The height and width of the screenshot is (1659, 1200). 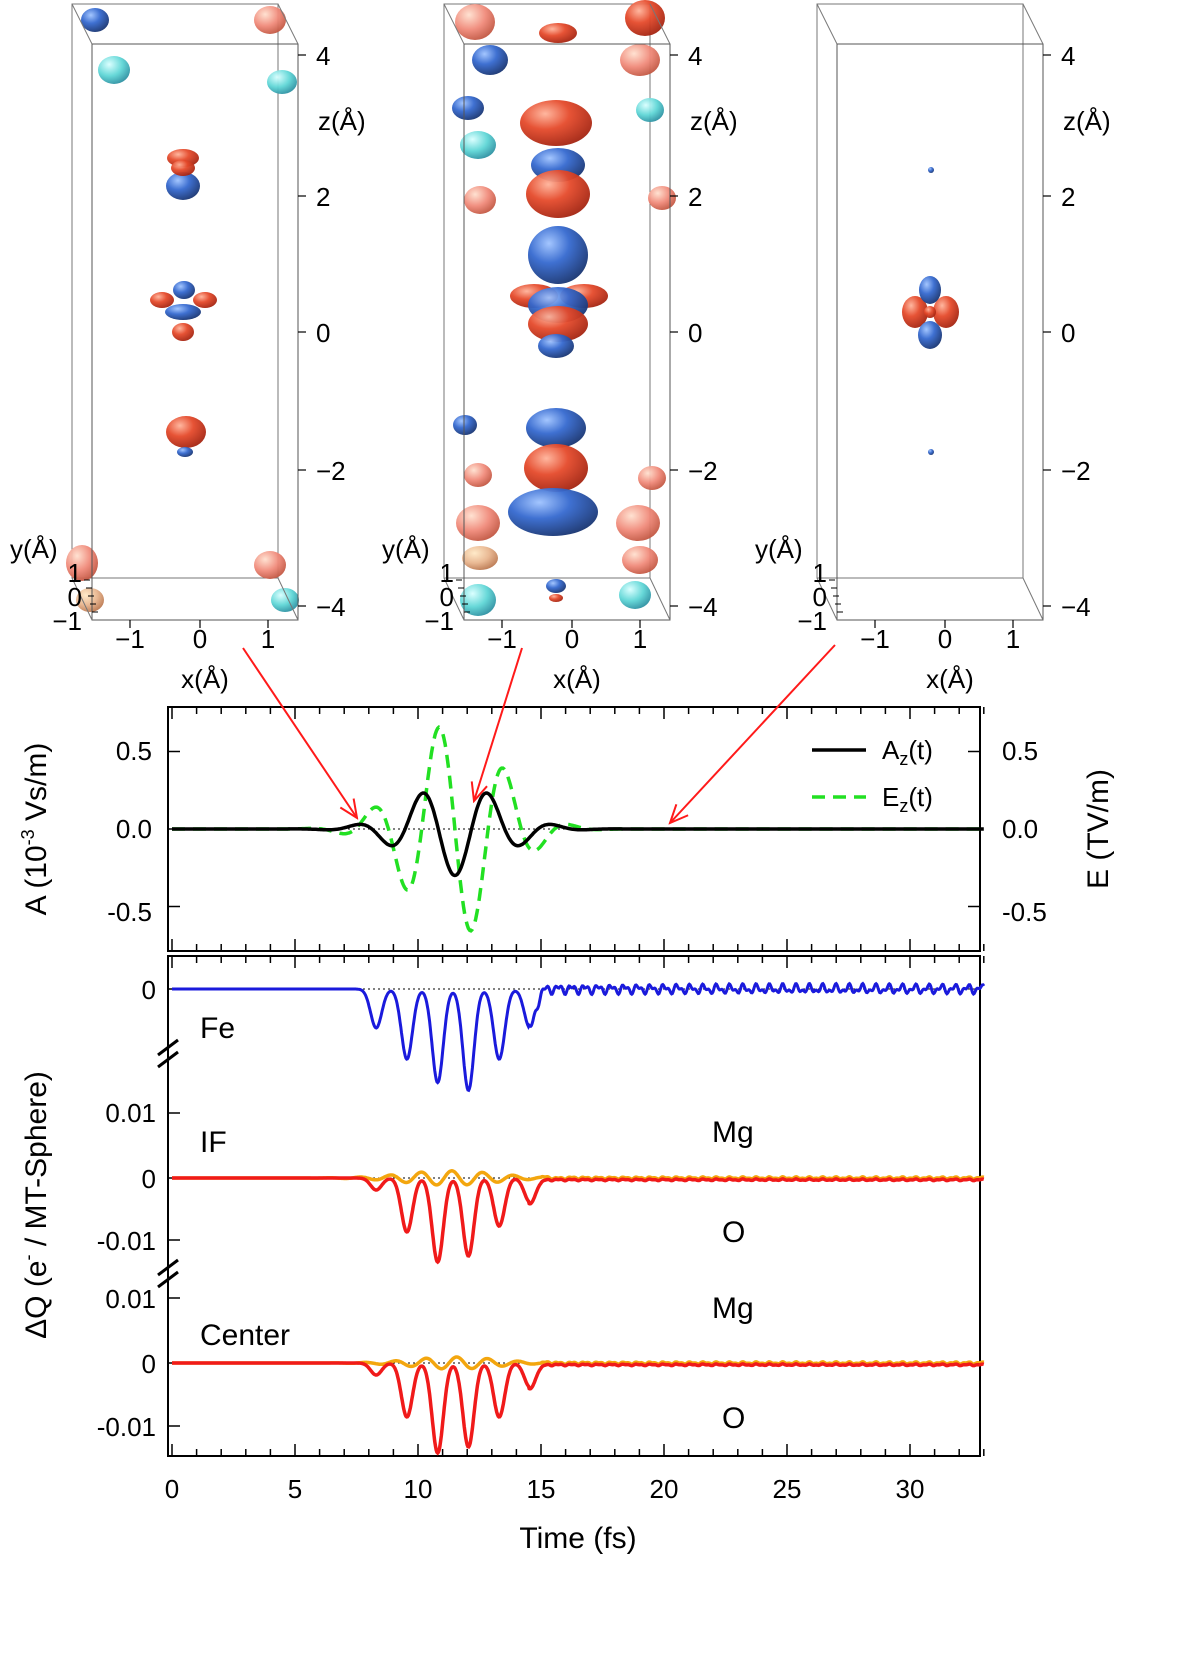 I want to click on legend-a-label: Az(t), so click(x=907, y=752).